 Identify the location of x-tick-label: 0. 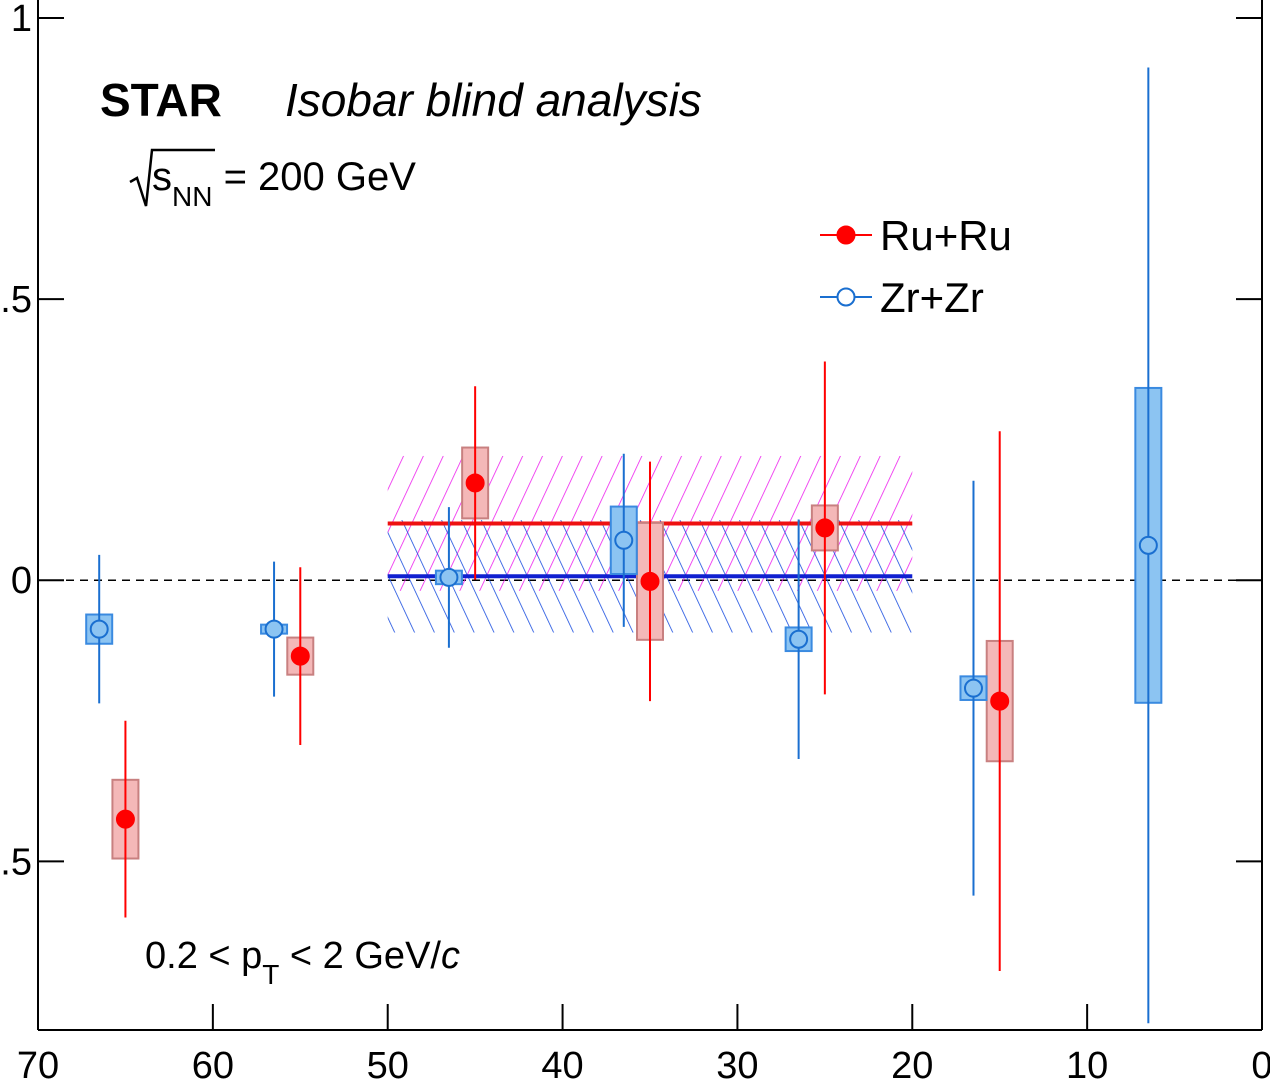
(1260, 1066).